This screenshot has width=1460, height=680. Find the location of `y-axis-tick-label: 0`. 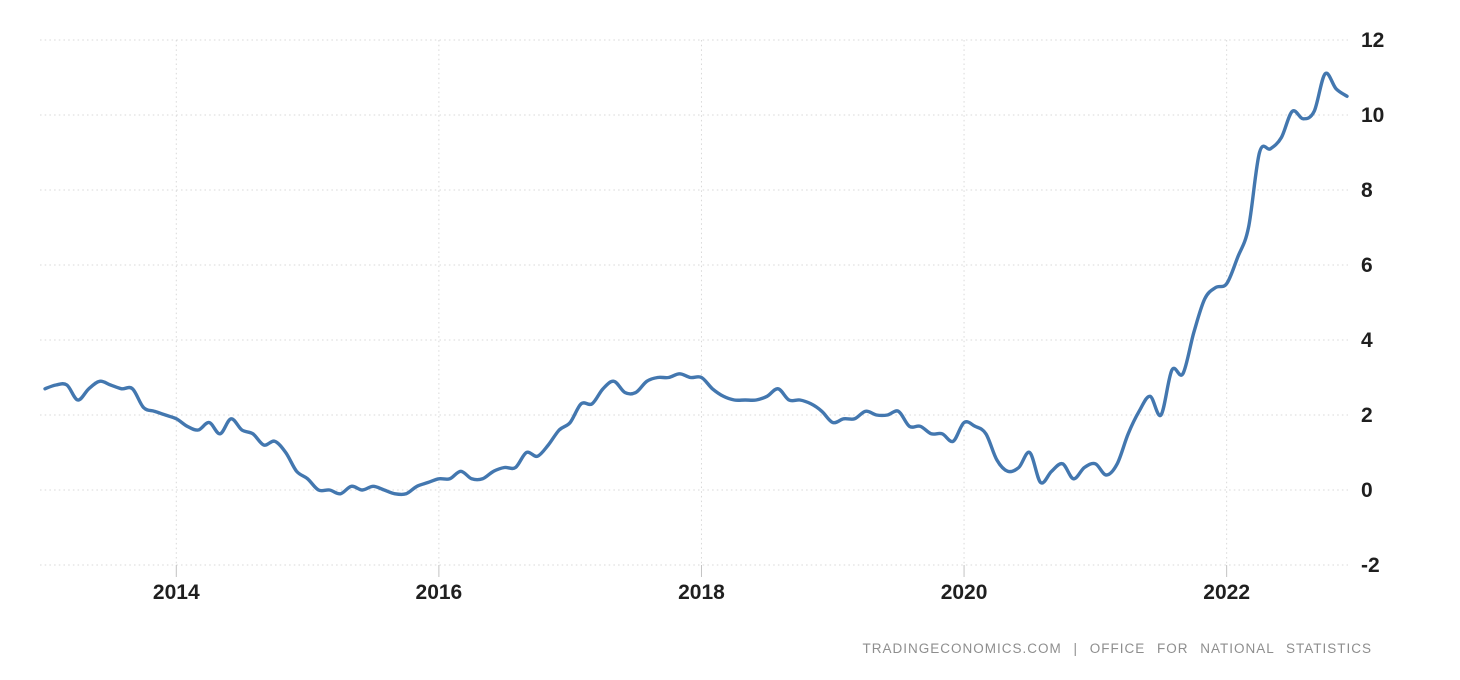

y-axis-tick-label: 0 is located at coordinates (1367, 490).